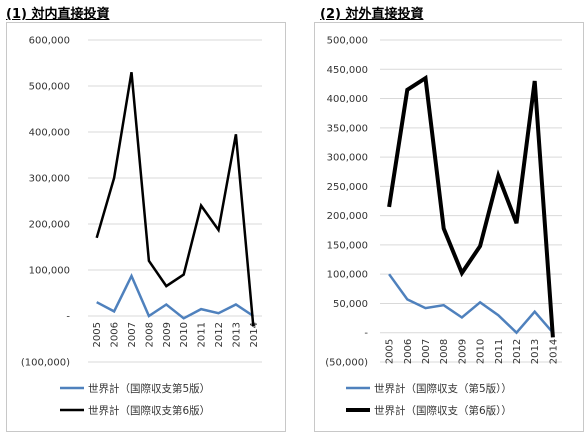  What do you see at coordinates (347, 41) in the screenshot?
I see `chart2-ytick-label: 500,000` at bounding box center [347, 41].